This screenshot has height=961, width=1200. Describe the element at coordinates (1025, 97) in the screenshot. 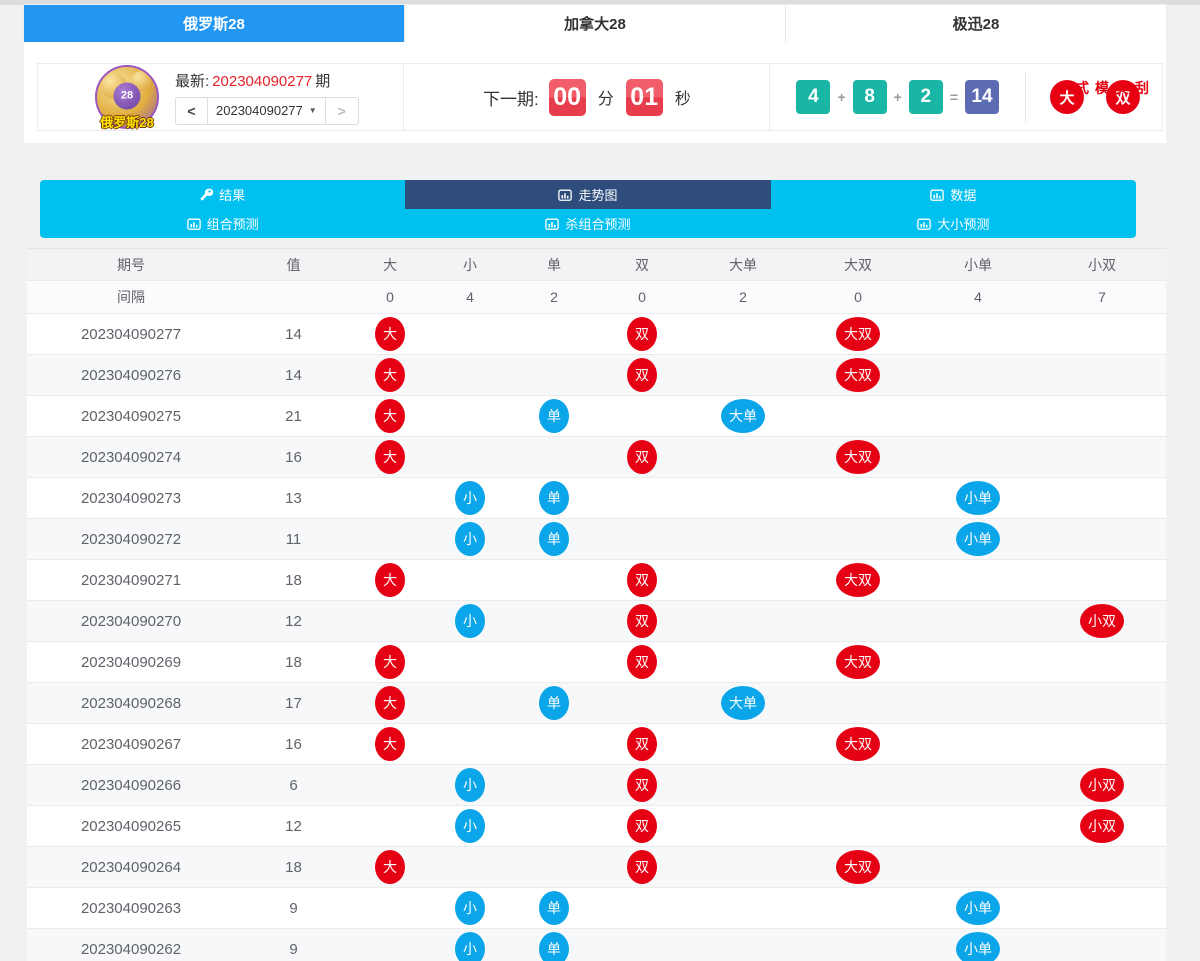

I see `draw-divider` at that location.